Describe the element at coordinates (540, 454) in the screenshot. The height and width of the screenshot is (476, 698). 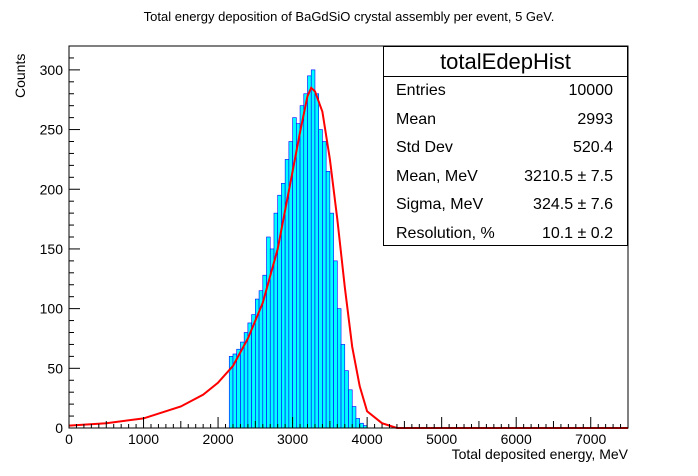
I see `x-axis-label: Total deposited energy, MeV` at that location.